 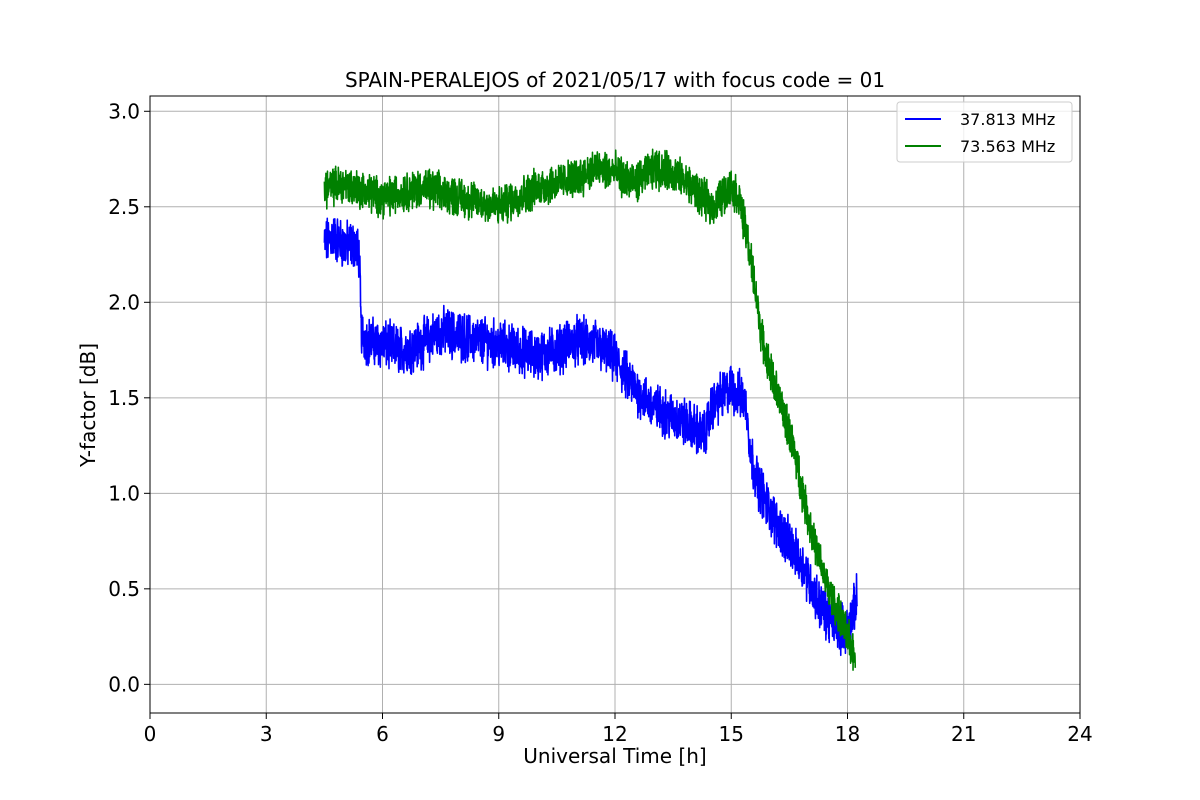 I want to click on x-axis-label: Universal Time [h], so click(x=614, y=756).